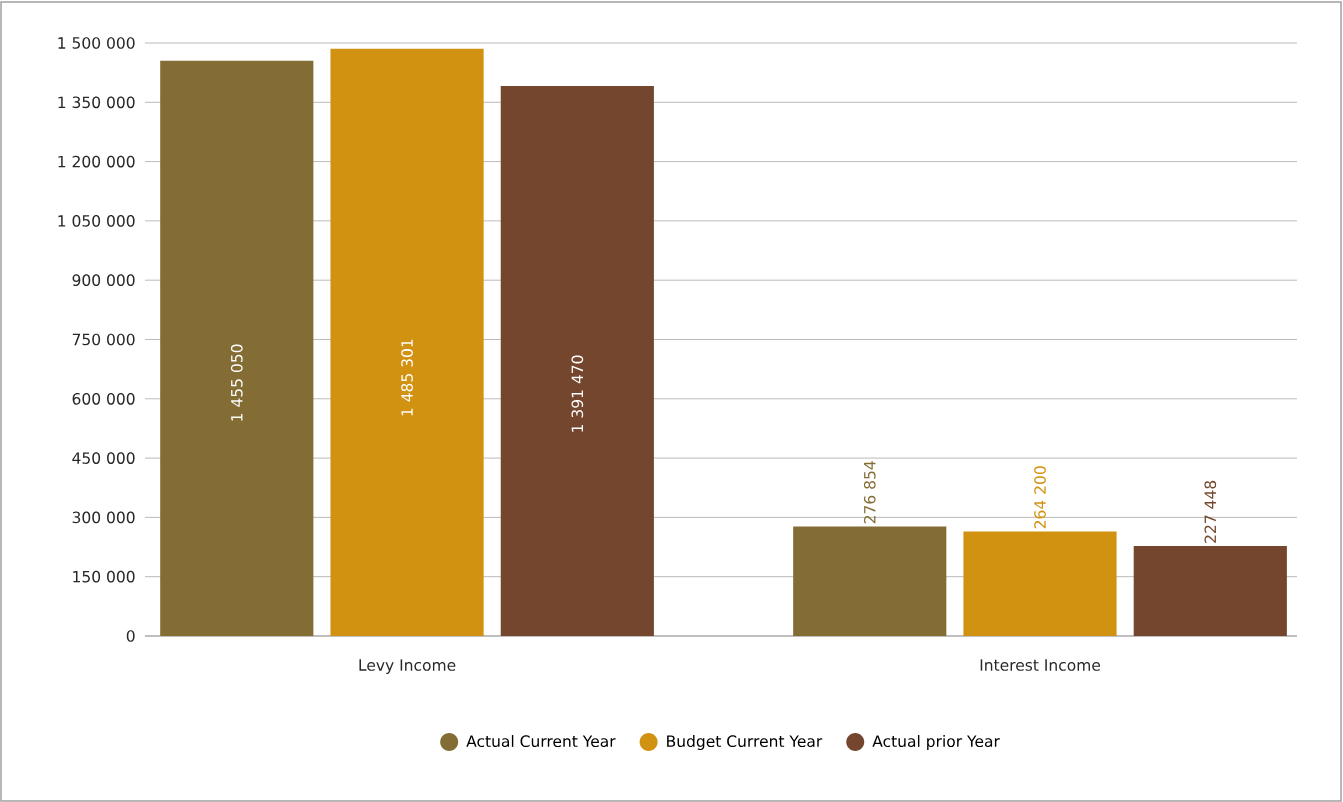 The height and width of the screenshot is (802, 1343). I want to click on y-tick-label: 150 000, so click(104, 576).